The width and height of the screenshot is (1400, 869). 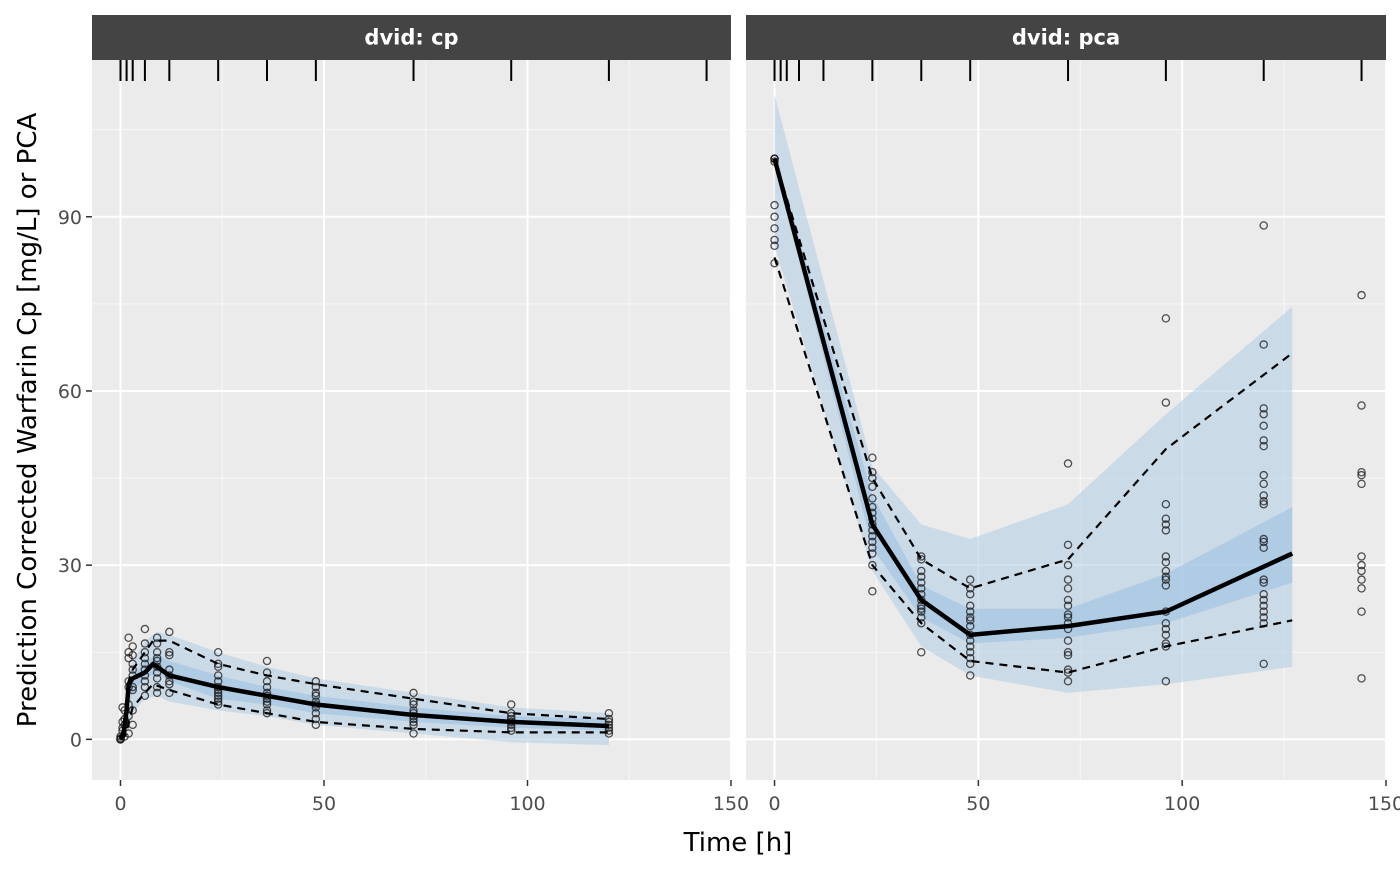 I want to click on panel-content, so click(x=365, y=685).